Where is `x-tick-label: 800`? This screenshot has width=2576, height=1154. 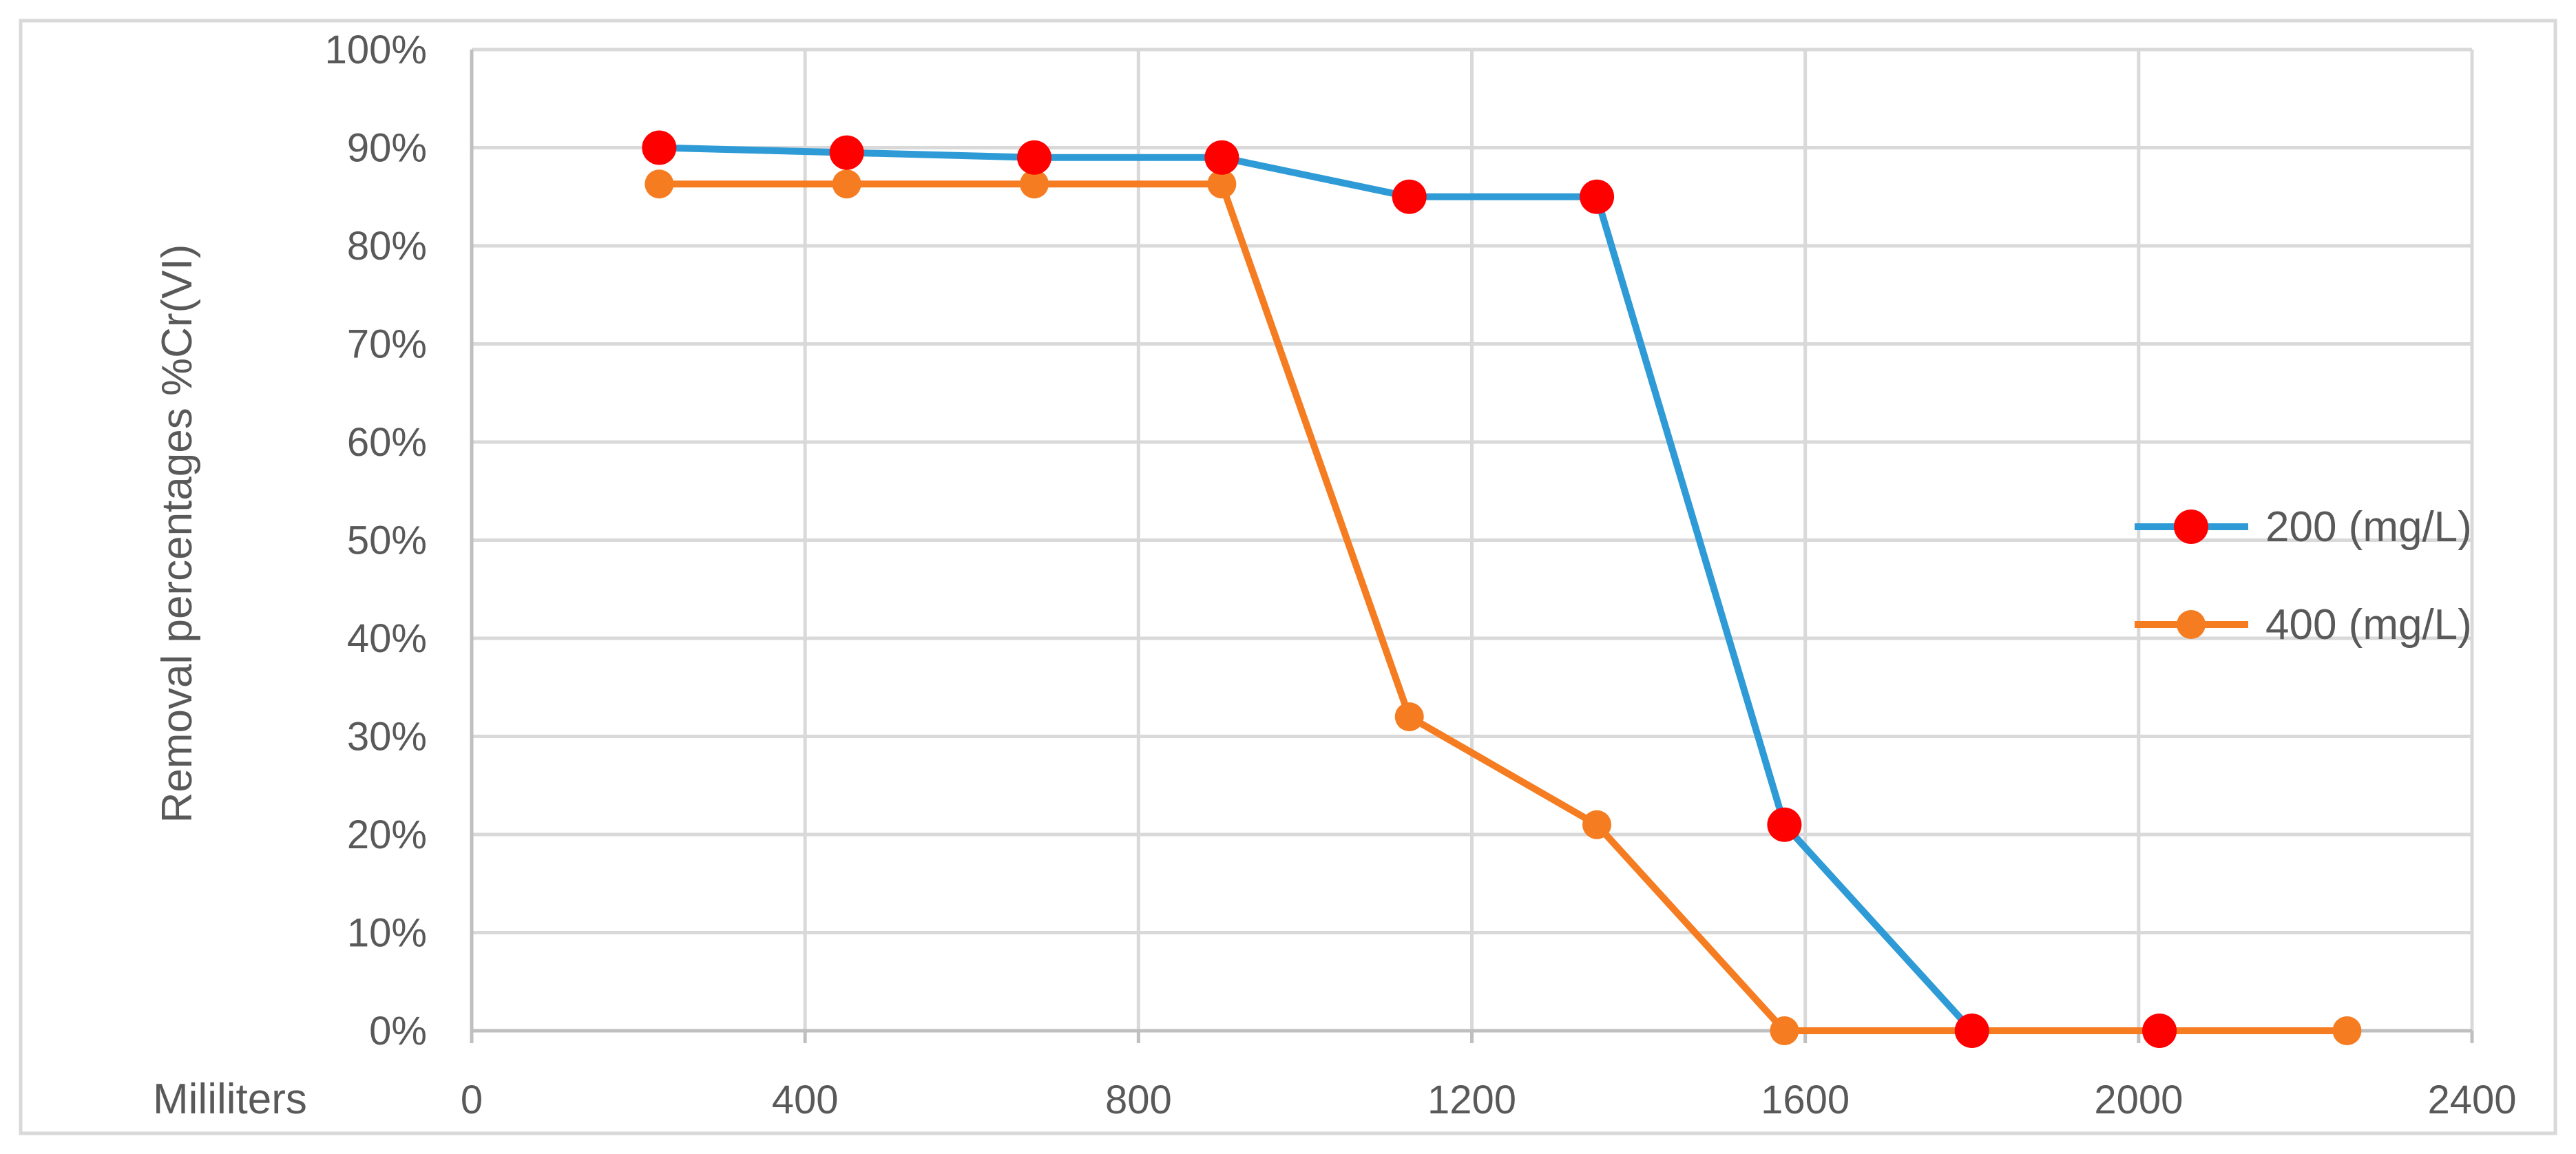
x-tick-label: 800 is located at coordinates (1138, 1100).